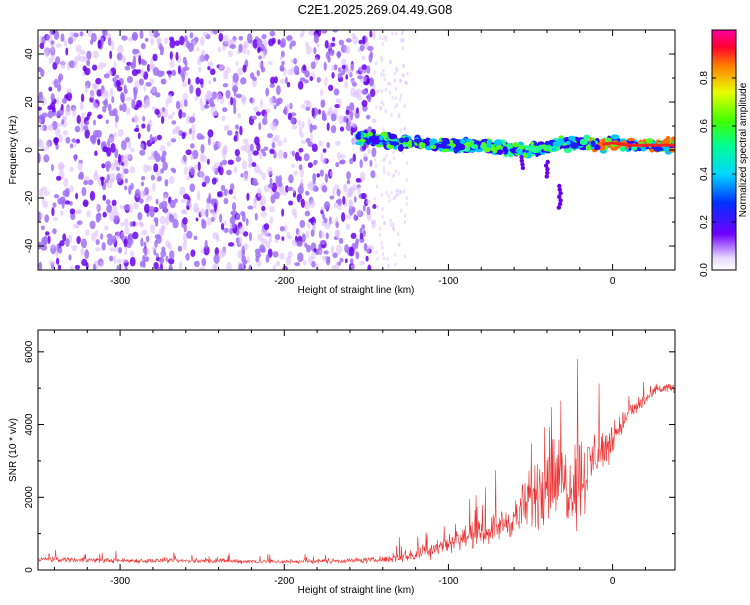 This screenshot has height=605, width=750. Describe the element at coordinates (29, 245) in the screenshot. I see `y-tick-label: -40` at that location.